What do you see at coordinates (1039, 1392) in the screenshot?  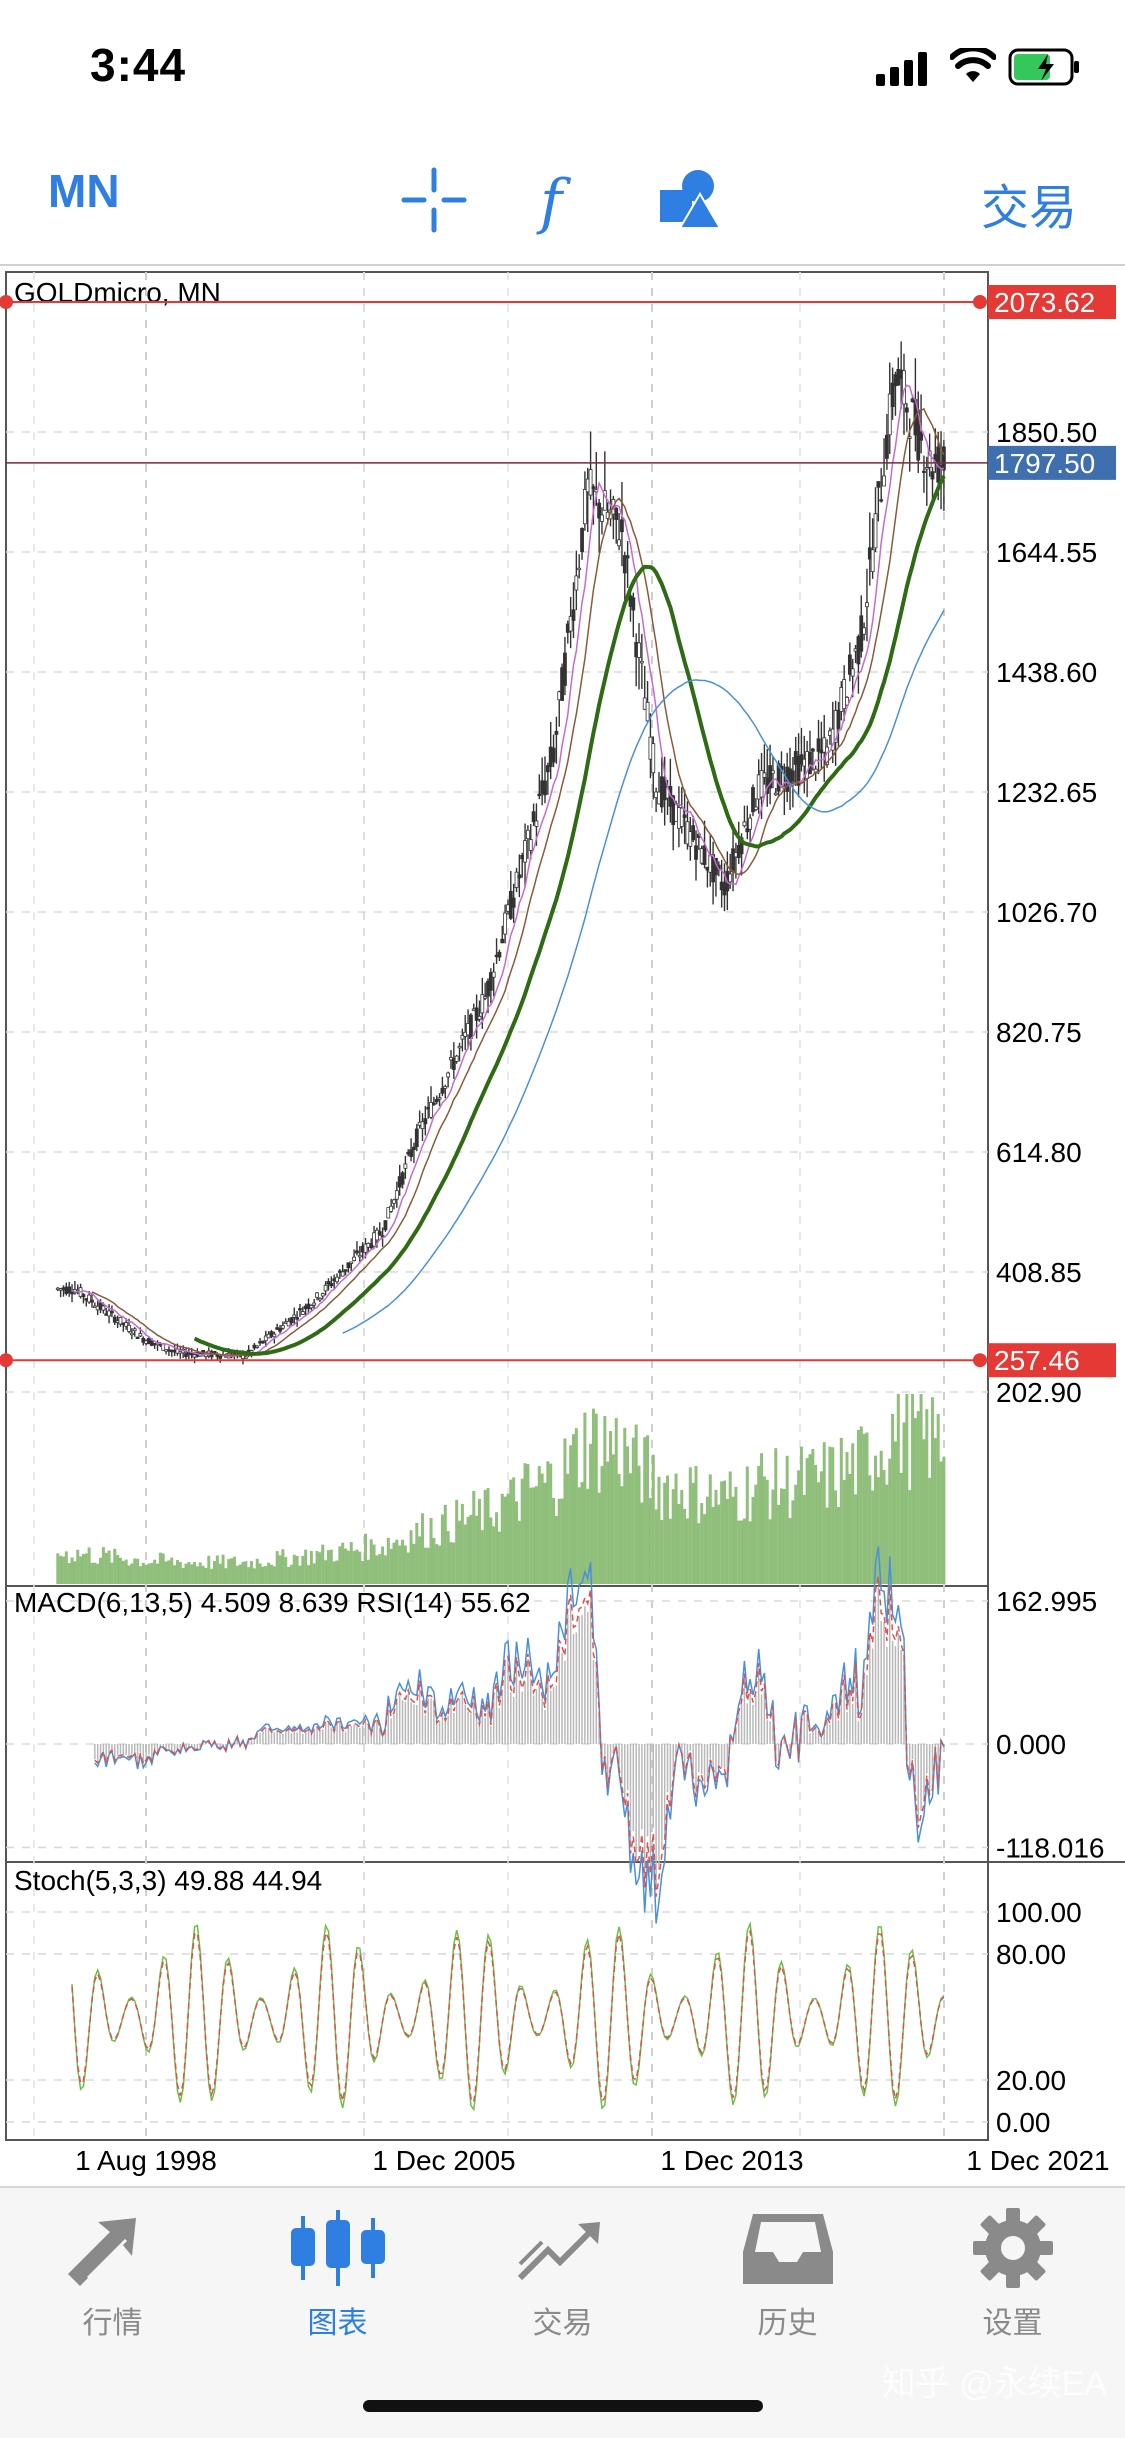 I see `price-axis-label: 202.90` at bounding box center [1039, 1392].